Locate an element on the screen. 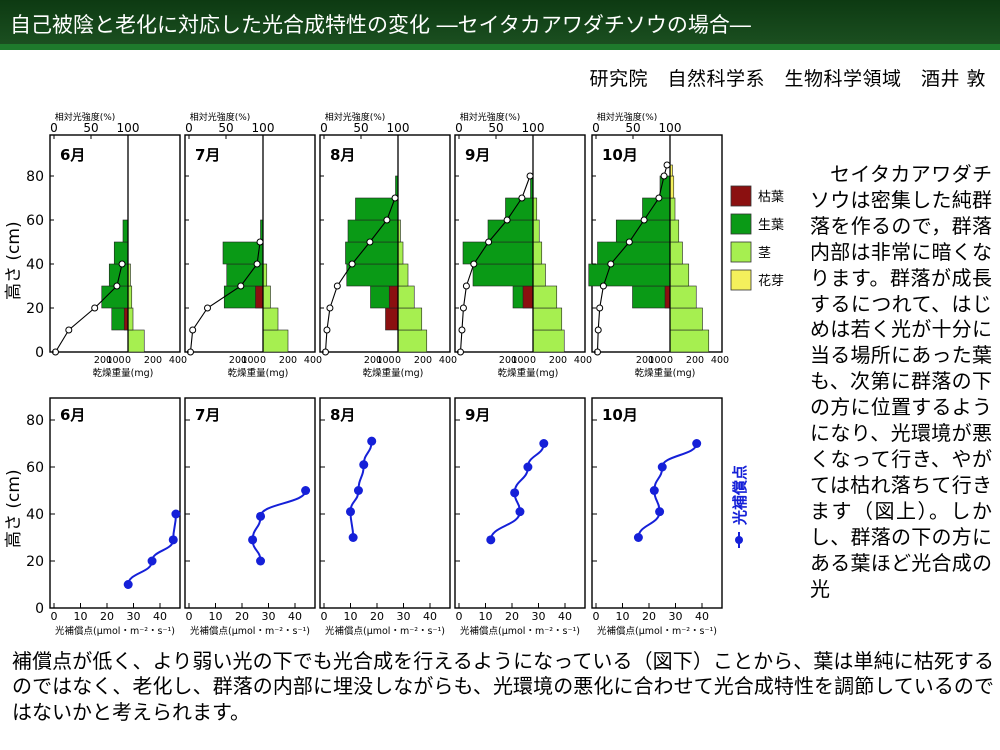 The width and height of the screenshot is (1000, 750). month-label: 10月 is located at coordinates (620, 155).